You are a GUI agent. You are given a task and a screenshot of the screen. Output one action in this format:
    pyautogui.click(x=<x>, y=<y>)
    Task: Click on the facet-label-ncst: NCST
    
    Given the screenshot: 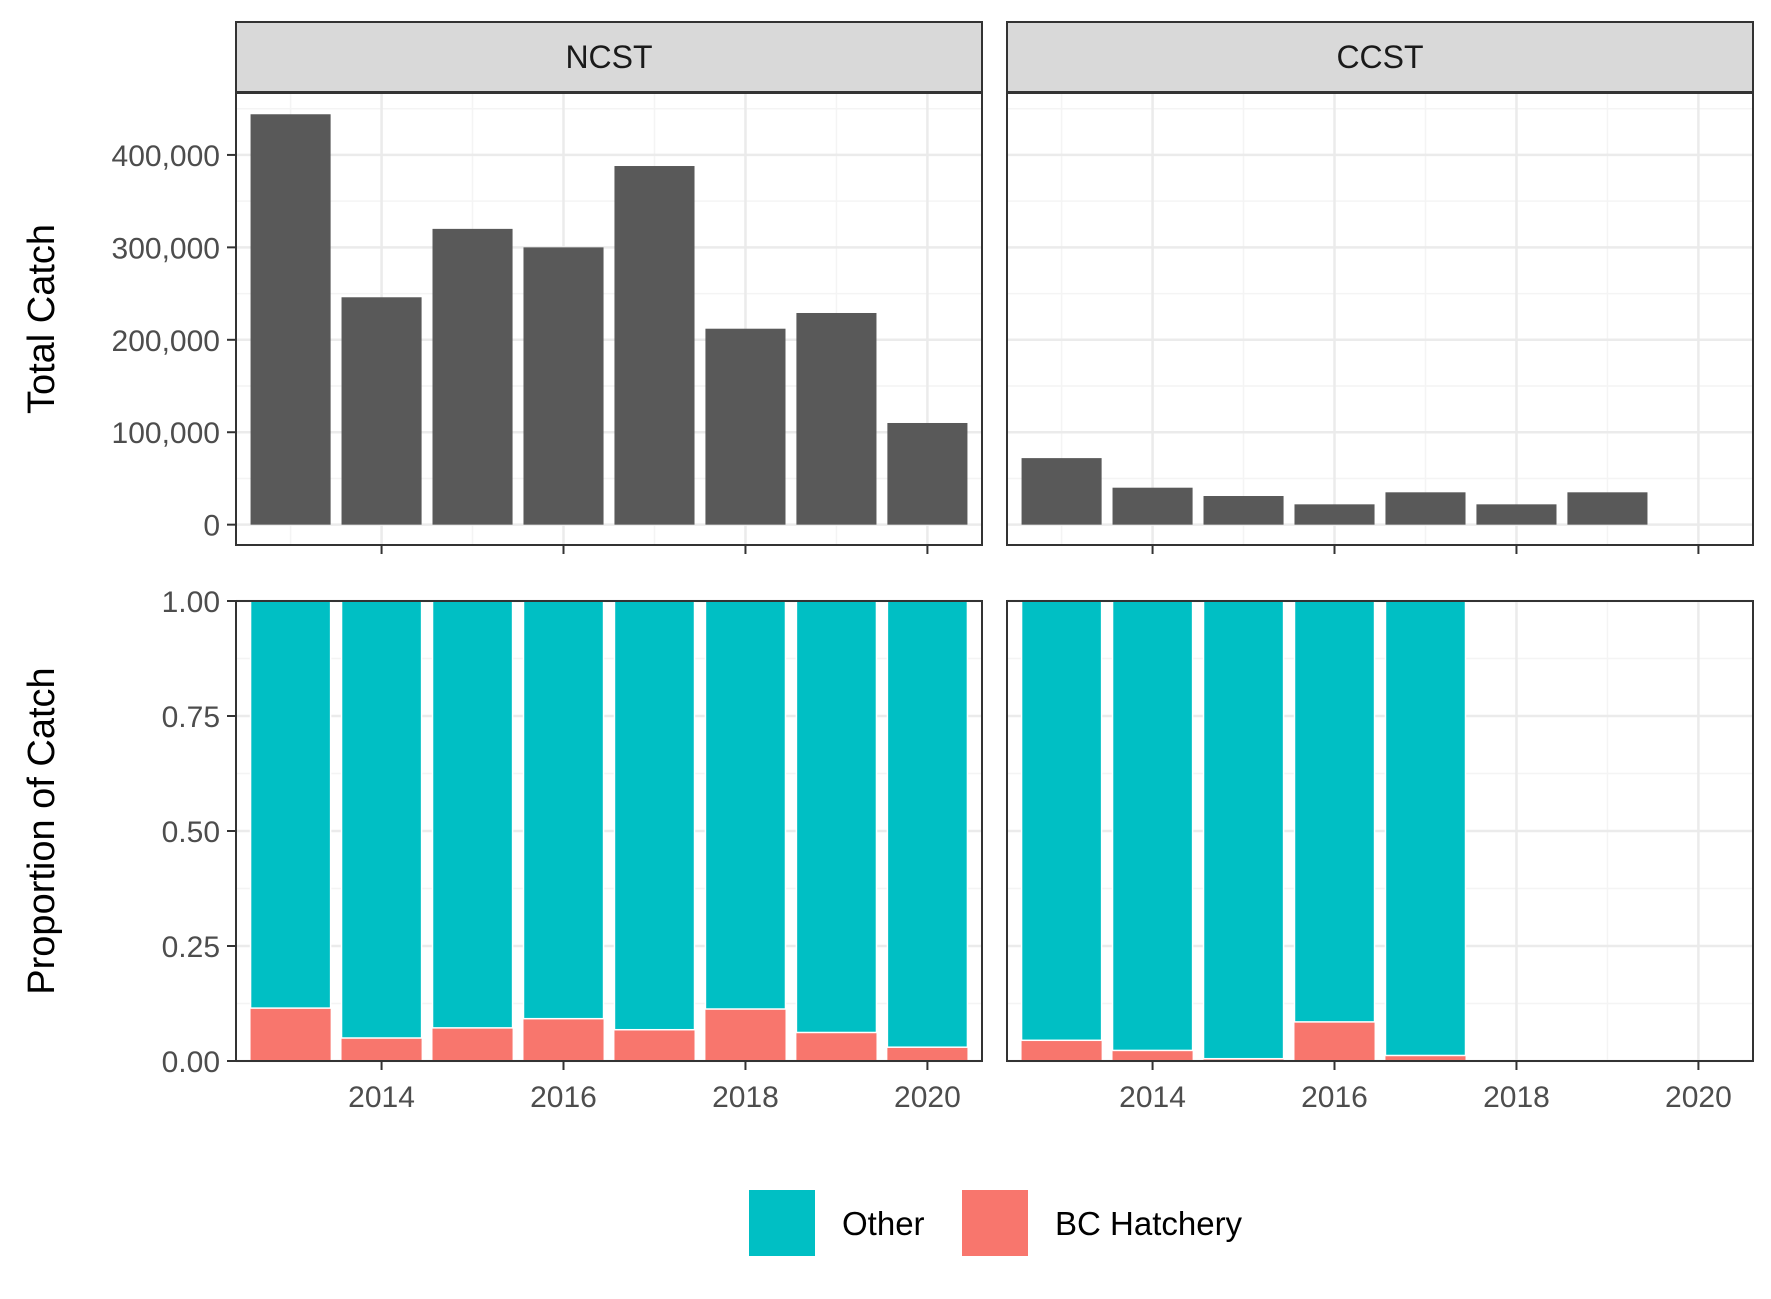 What is the action you would take?
    pyautogui.click(x=608, y=57)
    